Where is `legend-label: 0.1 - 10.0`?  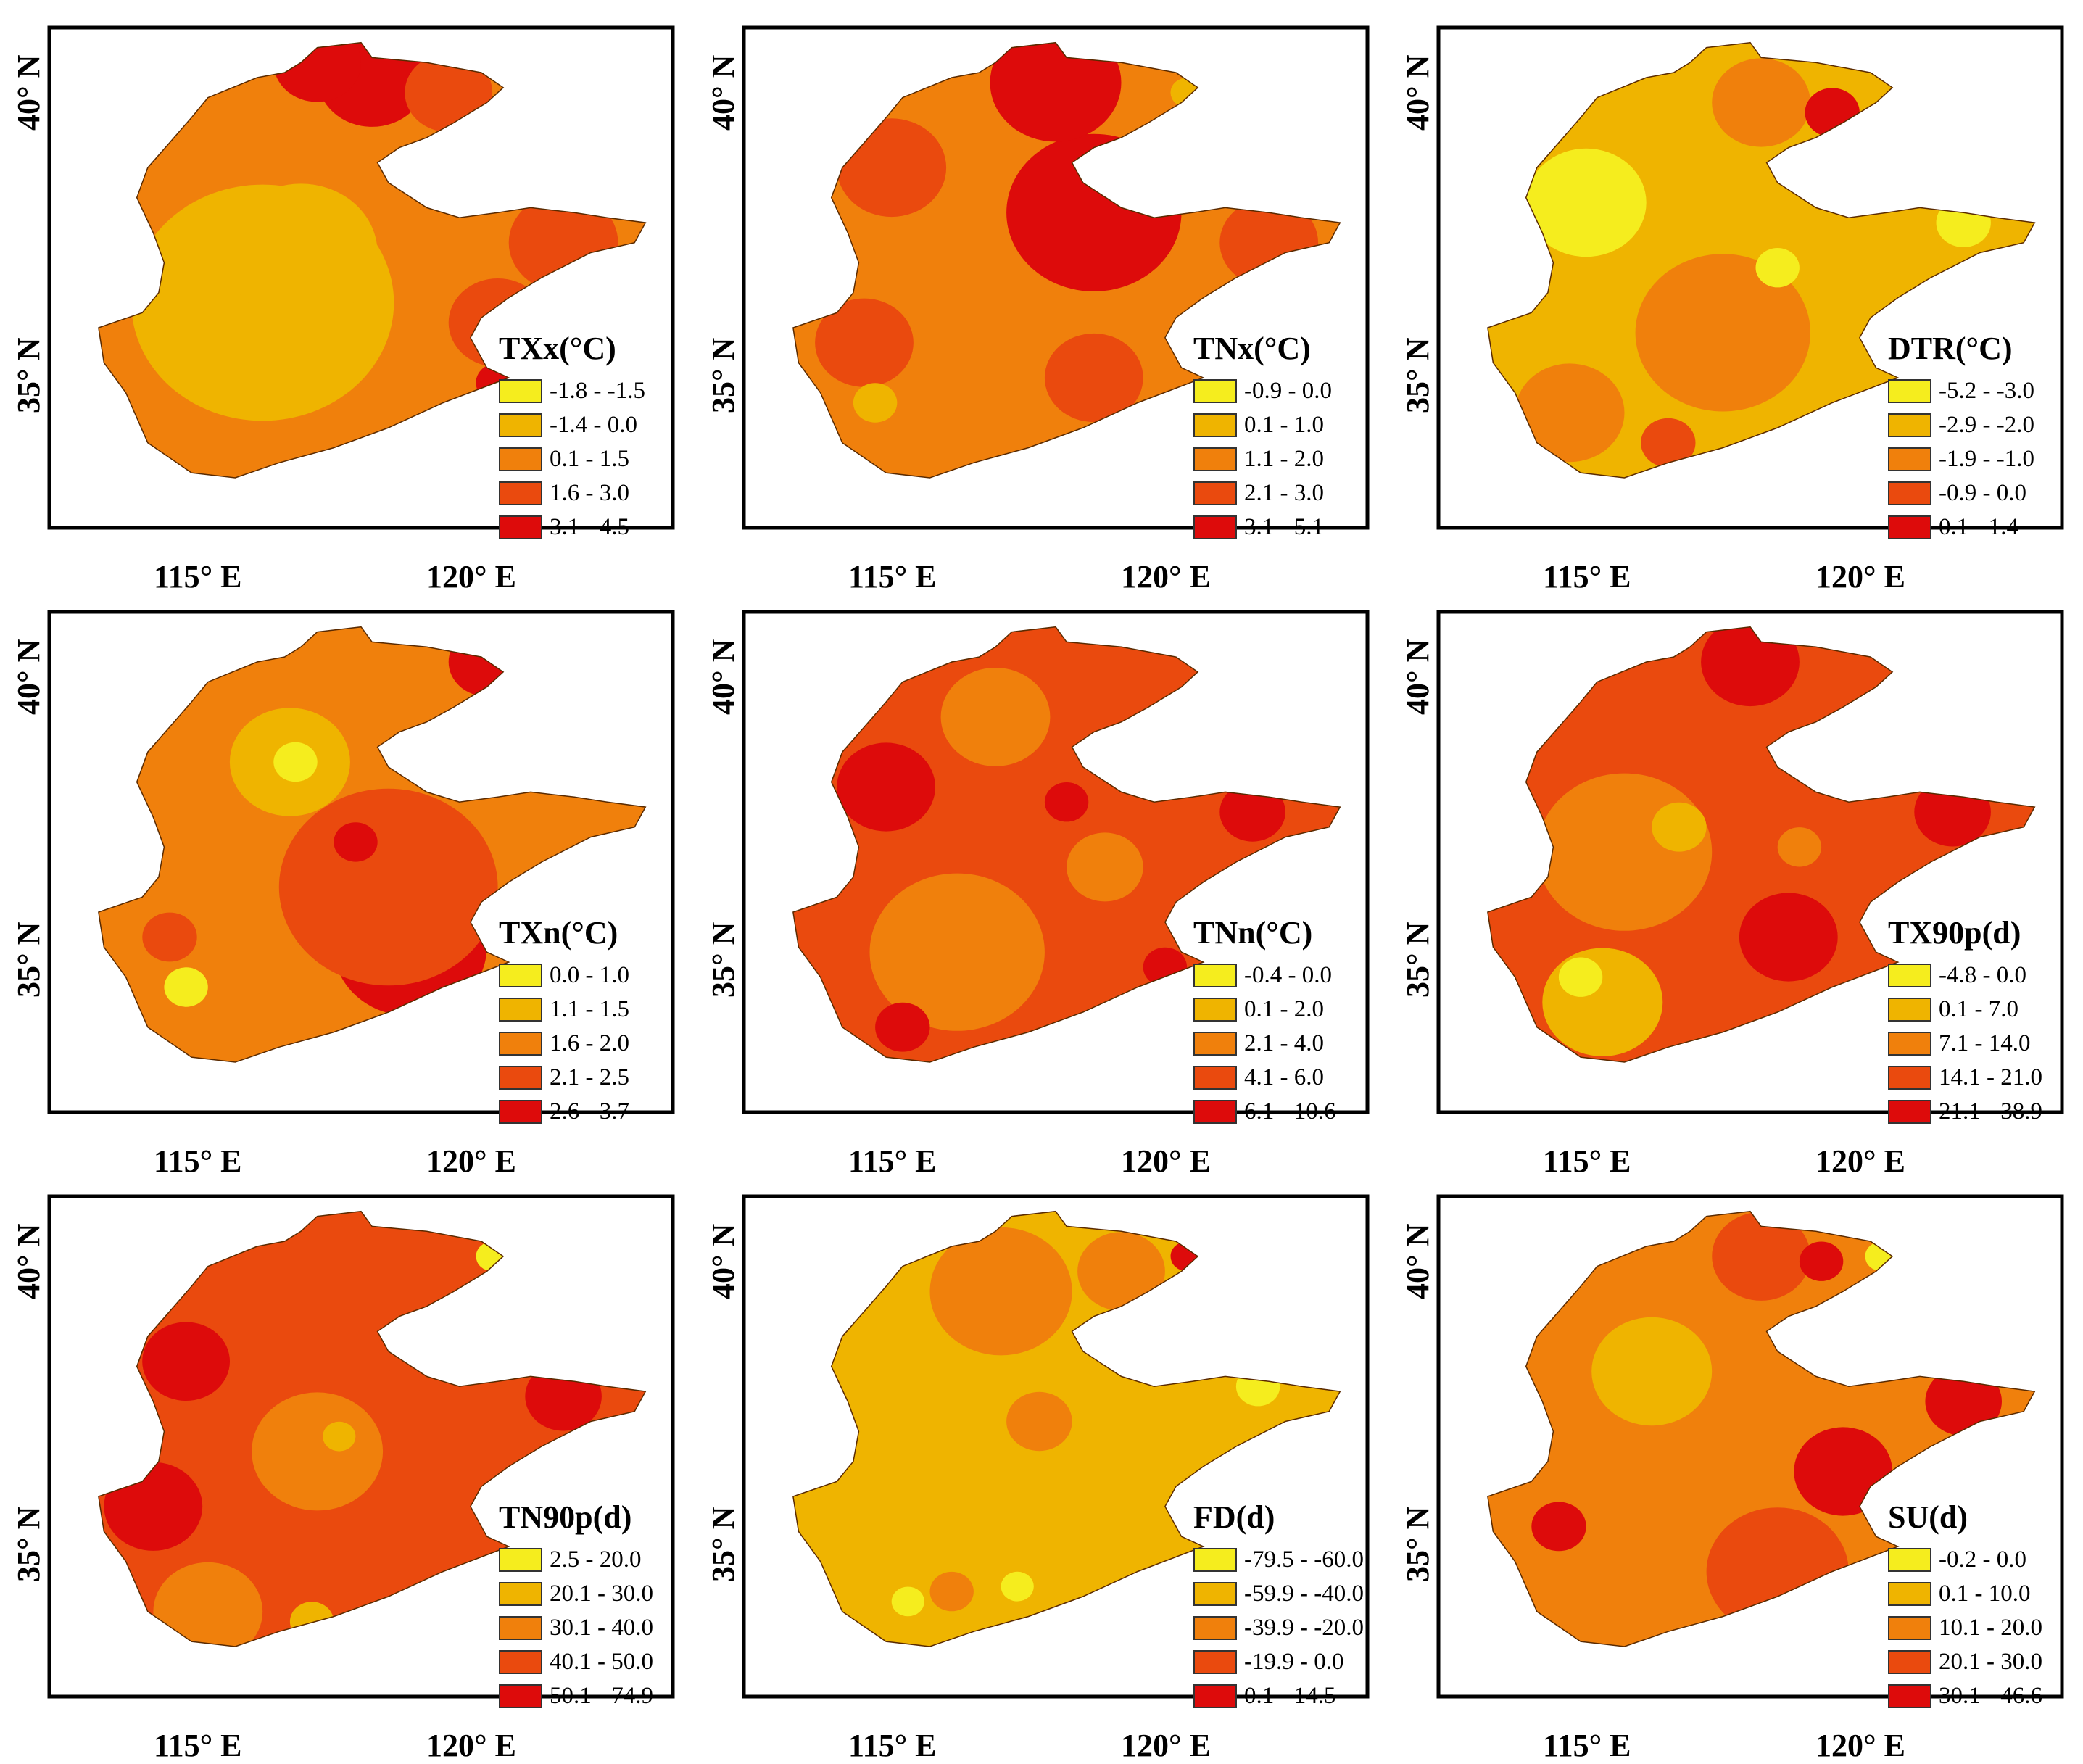 legend-label: 0.1 - 10.0 is located at coordinates (1985, 1594).